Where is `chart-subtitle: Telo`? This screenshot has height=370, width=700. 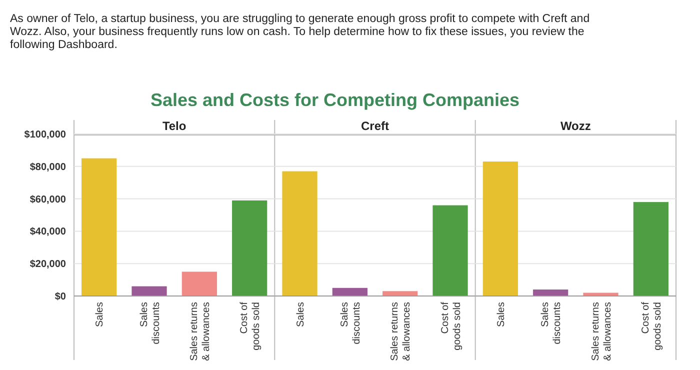
chart-subtitle: Telo is located at coordinates (174, 126).